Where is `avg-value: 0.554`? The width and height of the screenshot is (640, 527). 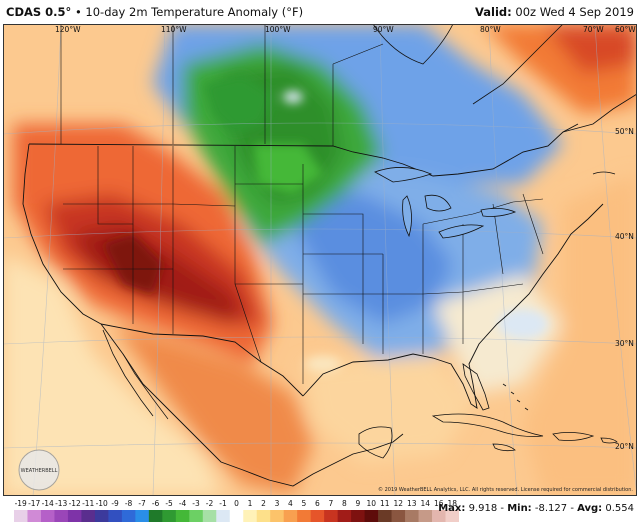 avg-value: 0.554 is located at coordinates (619, 508).